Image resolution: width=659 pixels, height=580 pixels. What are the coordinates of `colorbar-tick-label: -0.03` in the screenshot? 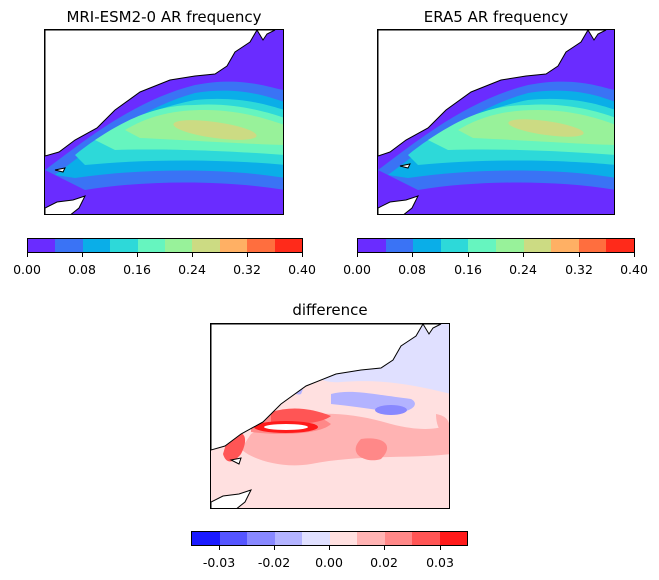 It's located at (219, 562).